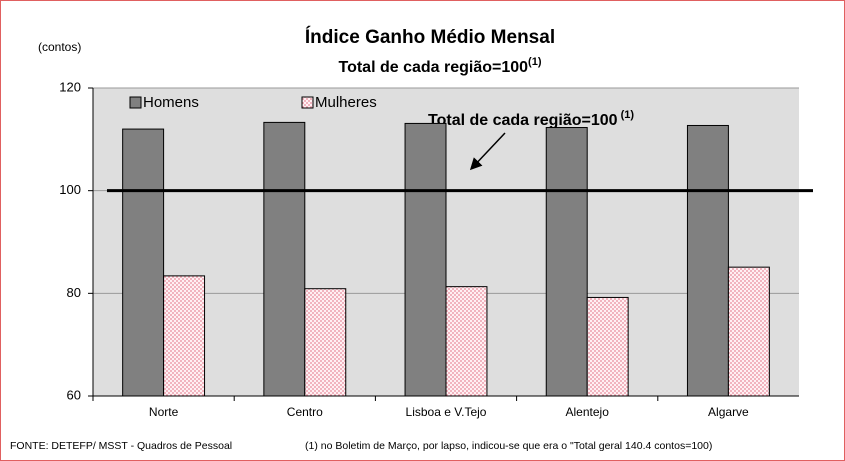  Describe the element at coordinates (430, 37) in the screenshot. I see `chart-title: Índice Ganho Médio Mensal` at that location.